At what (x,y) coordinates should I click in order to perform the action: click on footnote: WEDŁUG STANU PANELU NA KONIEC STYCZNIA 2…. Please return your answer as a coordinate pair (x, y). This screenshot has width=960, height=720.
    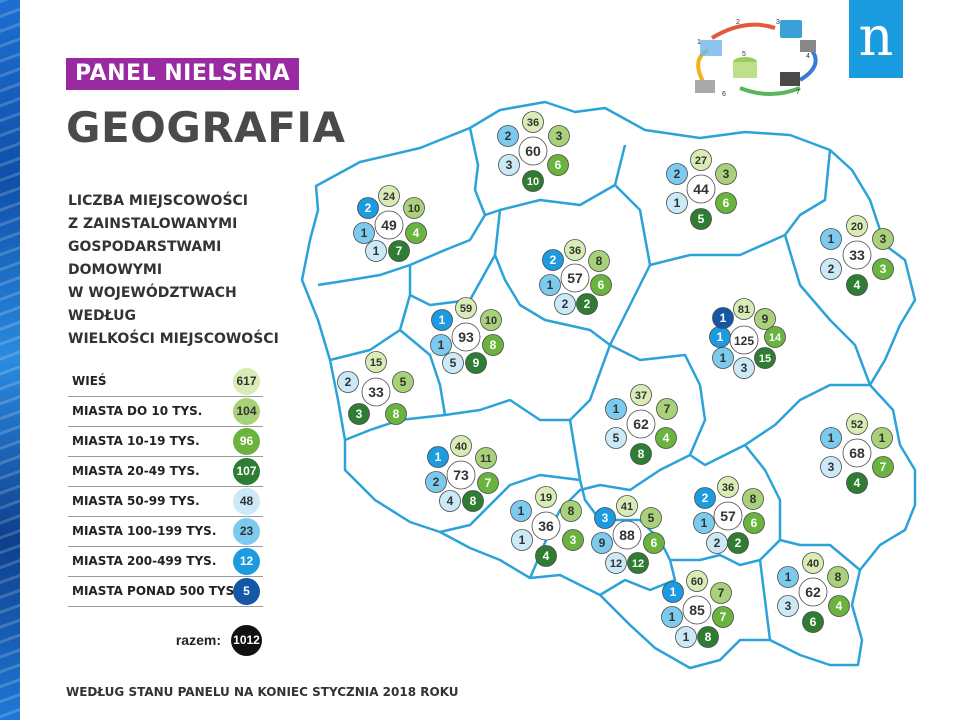
    Looking at the image, I should click on (262, 692).